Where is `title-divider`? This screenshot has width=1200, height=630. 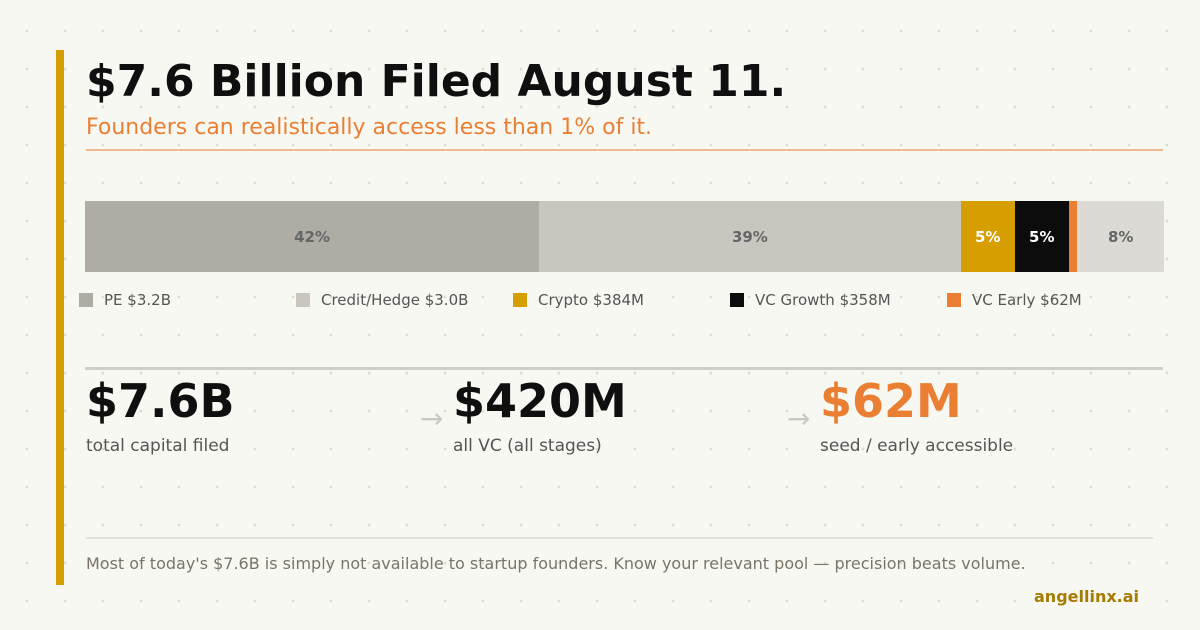 title-divider is located at coordinates (624, 150).